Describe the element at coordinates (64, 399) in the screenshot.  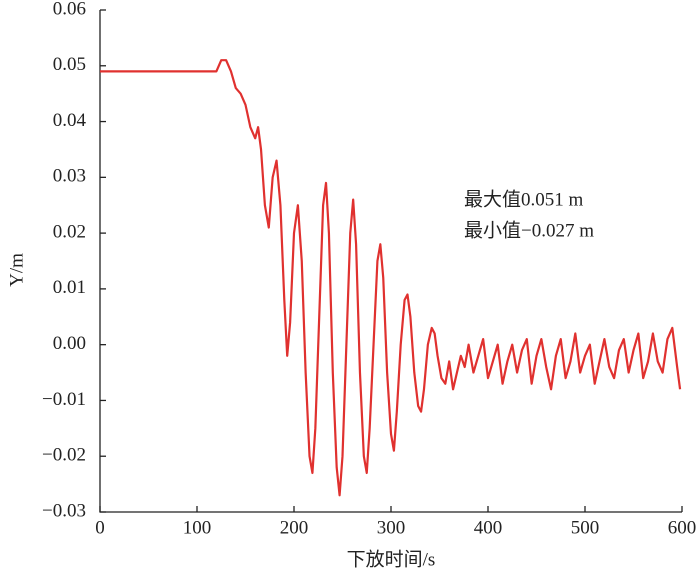
I see `y-tick-label: −0.01` at that location.